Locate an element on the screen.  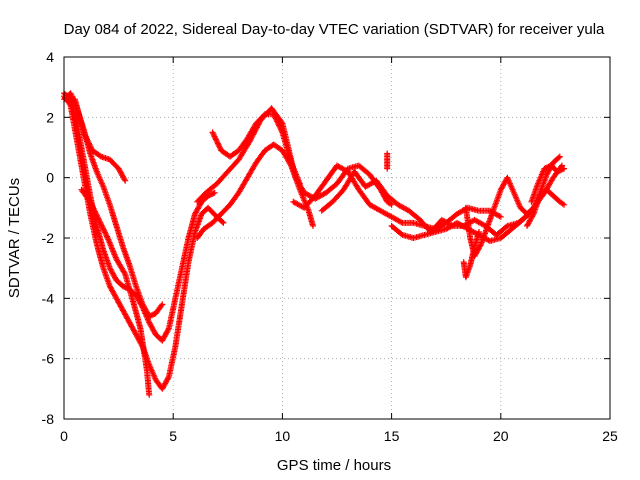
x-tick-label: 10 is located at coordinates (283, 436).